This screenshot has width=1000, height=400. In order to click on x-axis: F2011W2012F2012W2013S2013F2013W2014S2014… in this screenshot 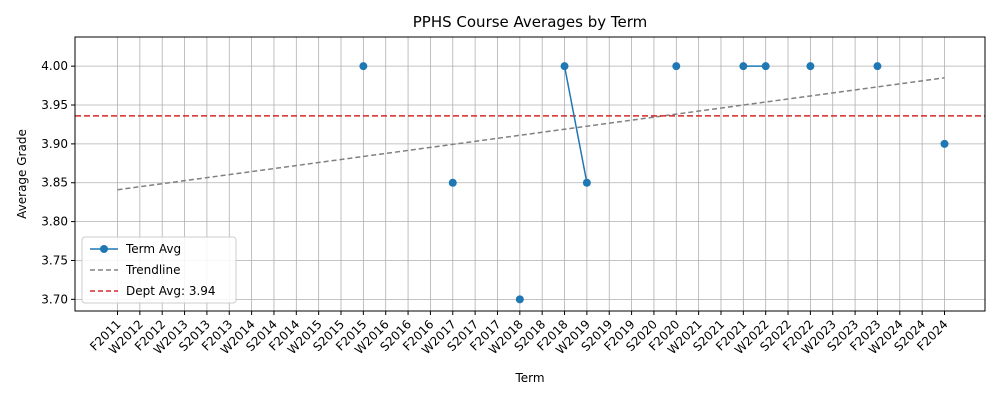, I will do `click(519, 334)`.